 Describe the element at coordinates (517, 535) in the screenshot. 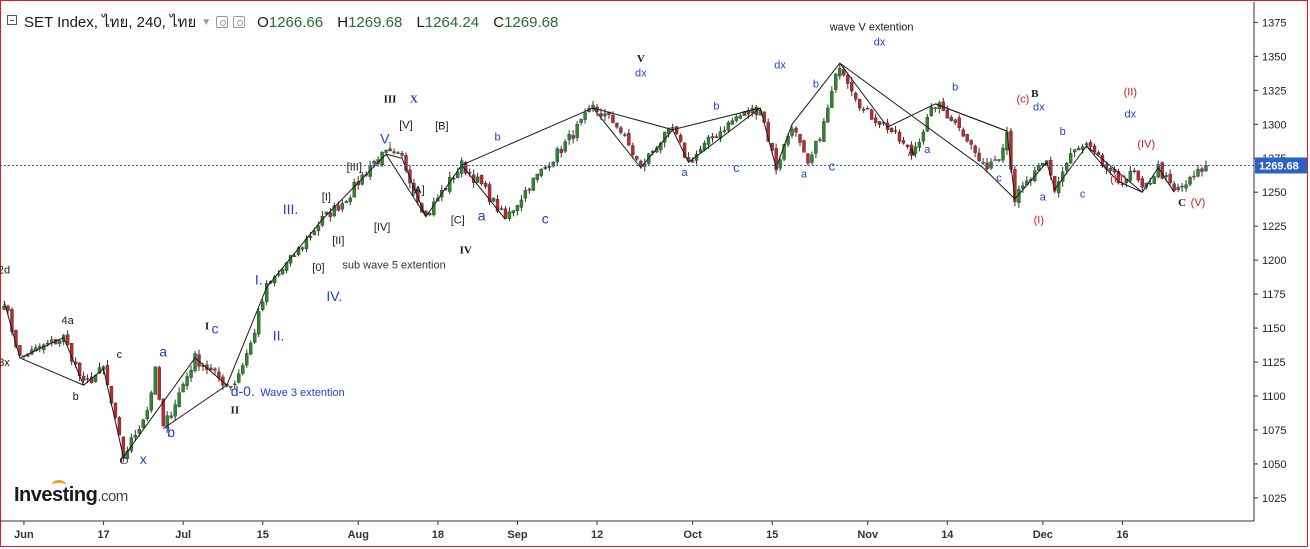

I see `time-tick-label: Sep` at that location.